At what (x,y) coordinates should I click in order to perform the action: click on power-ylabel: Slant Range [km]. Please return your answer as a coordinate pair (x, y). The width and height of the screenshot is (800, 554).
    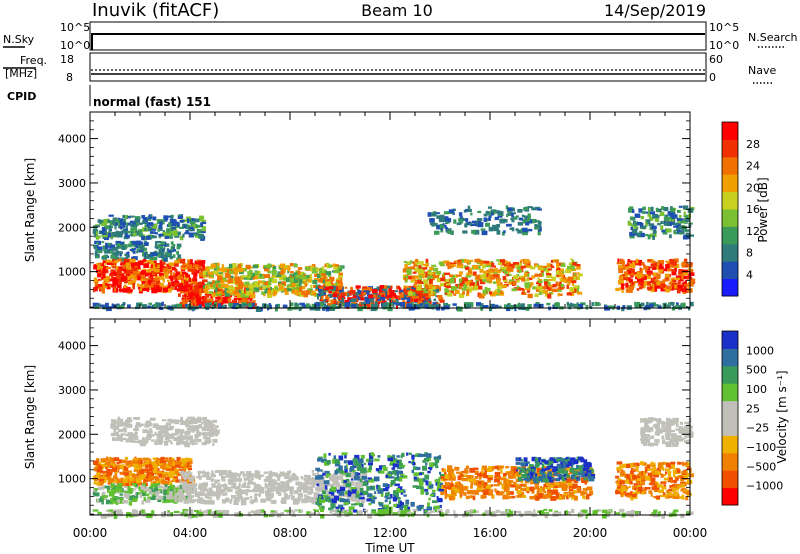
    Looking at the image, I should click on (30, 210).